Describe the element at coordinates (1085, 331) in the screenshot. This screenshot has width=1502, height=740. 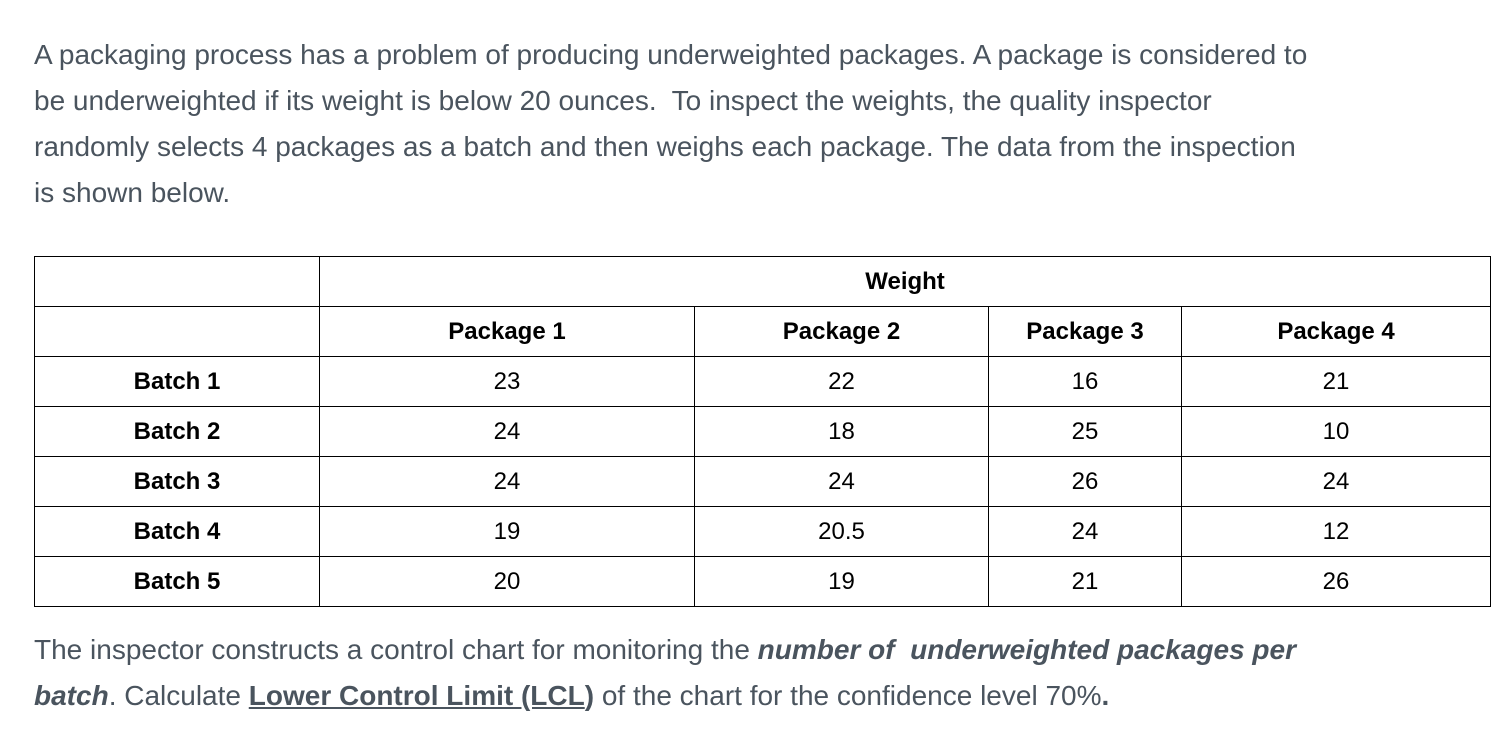
I see `package-header-cell: Package 3` at that location.